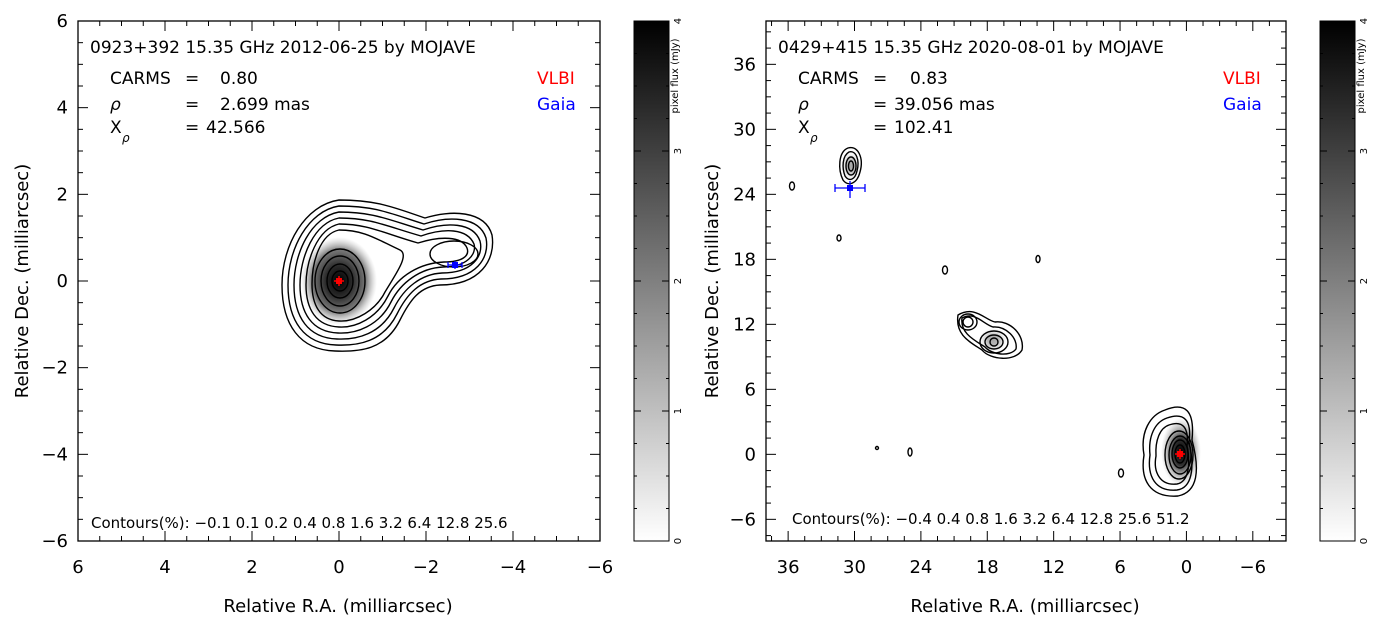 The height and width of the screenshot is (619, 1394). What do you see at coordinates (54, 281) in the screenshot?
I see `y-tick-labels-left: −6 −4 −2 0 2 4 6` at bounding box center [54, 281].